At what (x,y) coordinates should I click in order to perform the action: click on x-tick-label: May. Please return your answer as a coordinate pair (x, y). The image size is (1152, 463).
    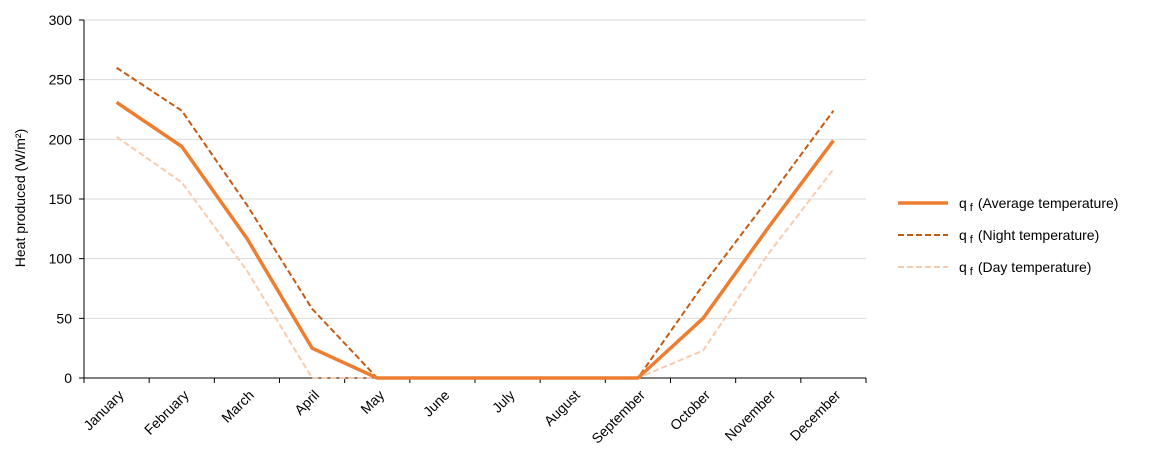
    Looking at the image, I should click on (372, 402).